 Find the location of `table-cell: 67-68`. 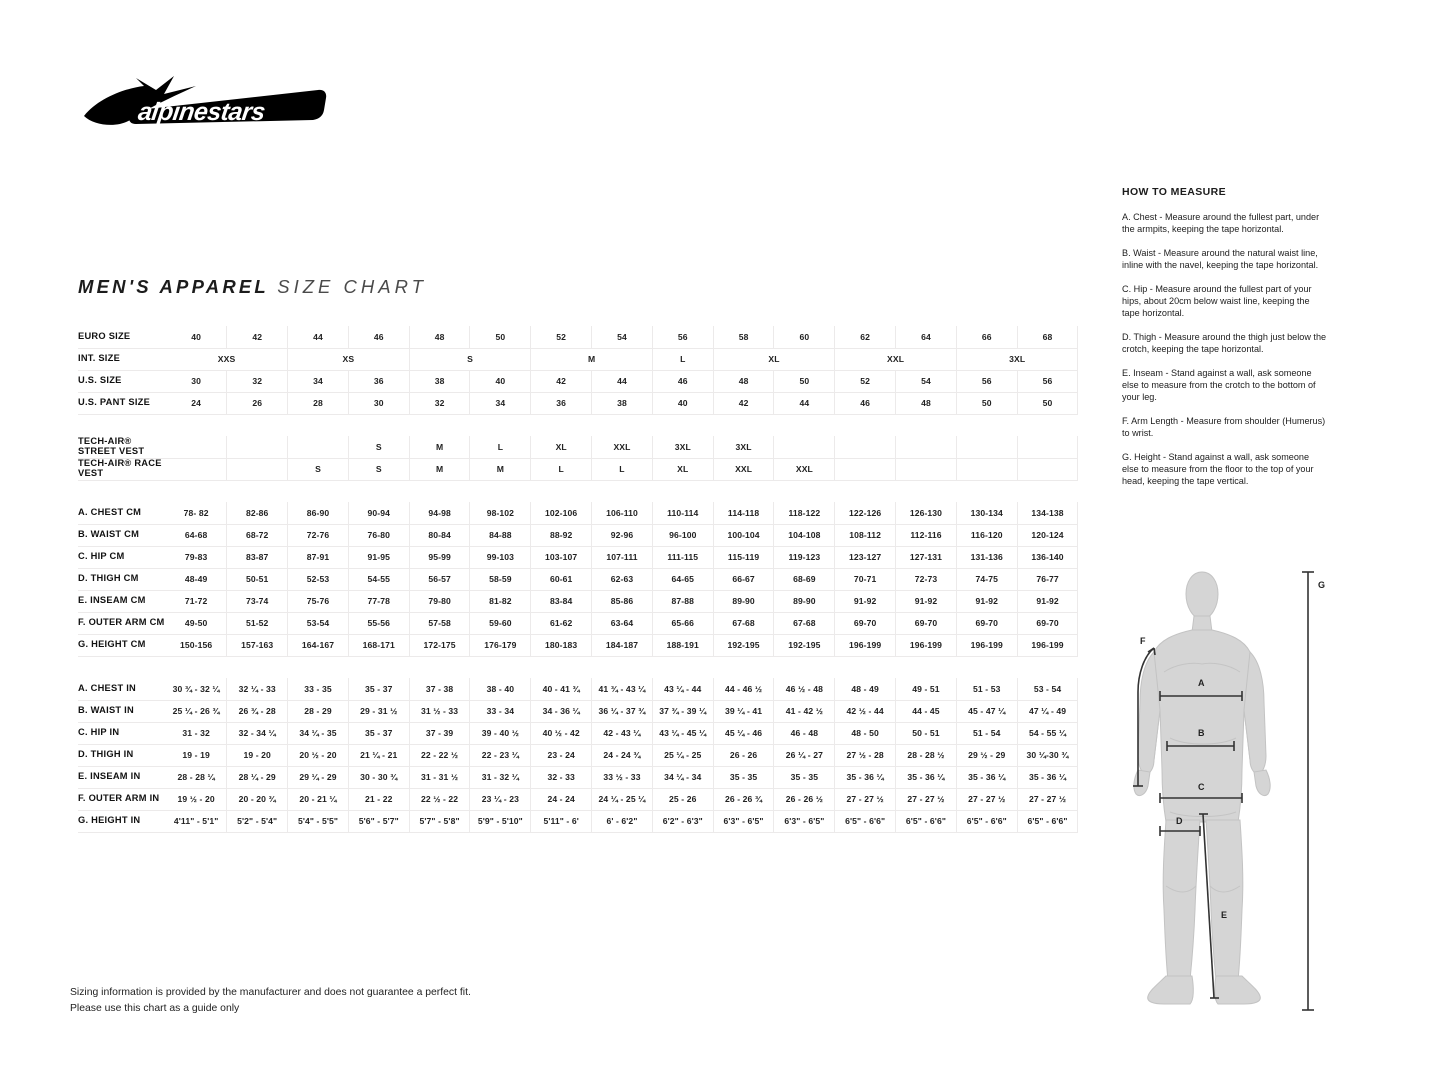

table-cell: 67-68 is located at coordinates (744, 623).